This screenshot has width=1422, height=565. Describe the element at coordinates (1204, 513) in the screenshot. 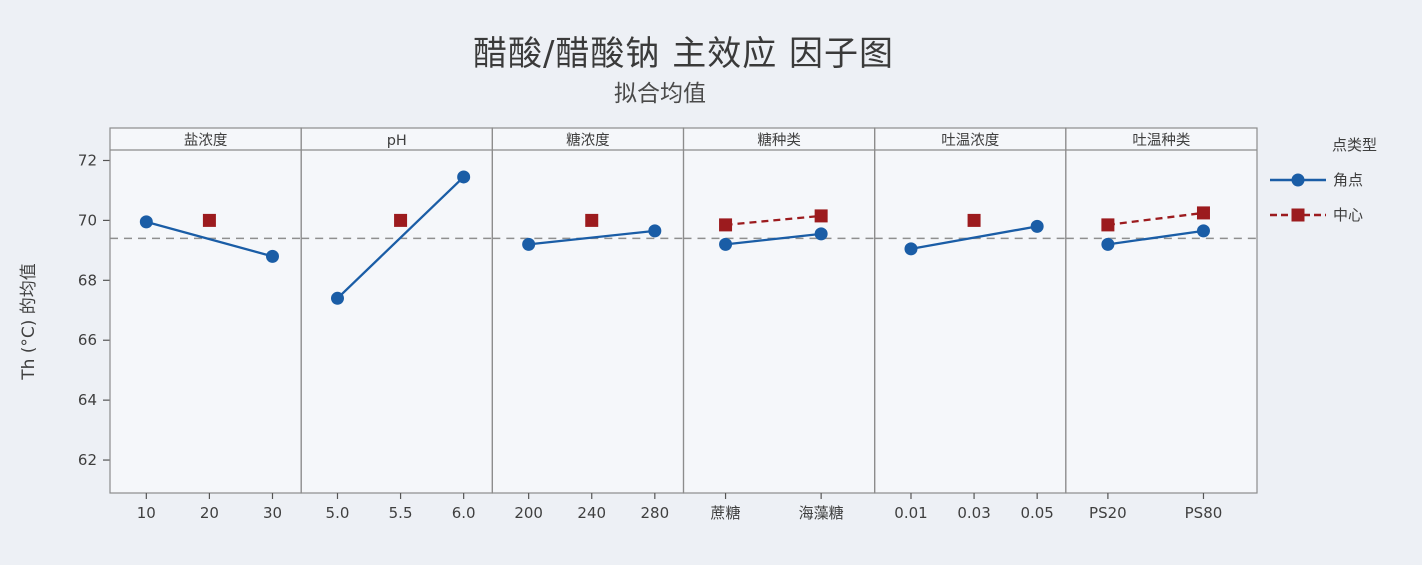

I see `x-tick-label: PS80` at that location.